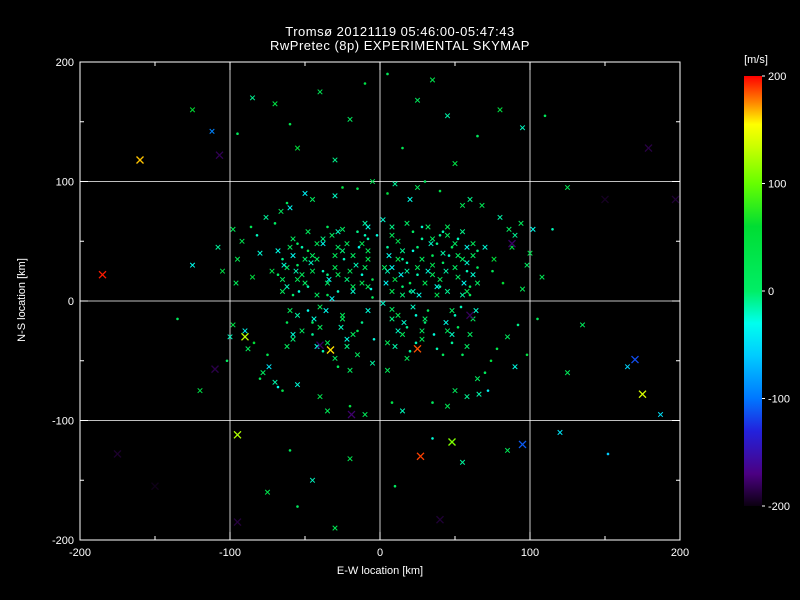  I want to click on chart-subtitle: RwPretec (8p) EXPERIMENTAL SKYMAP, so click(400, 45).